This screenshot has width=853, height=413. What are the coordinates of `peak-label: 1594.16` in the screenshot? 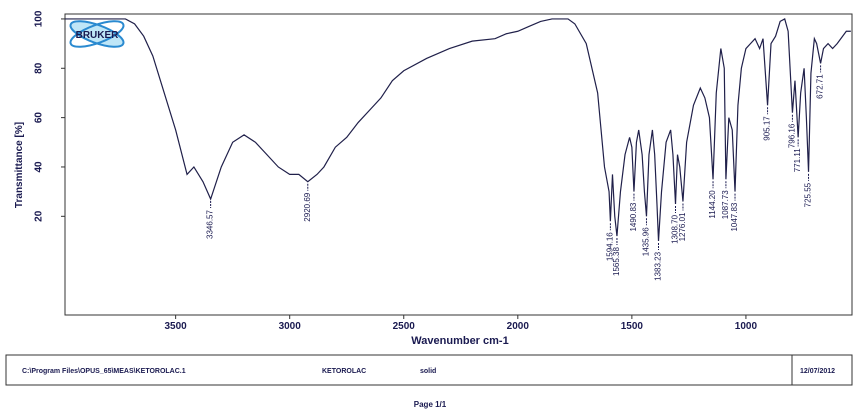 It's located at (609, 246).